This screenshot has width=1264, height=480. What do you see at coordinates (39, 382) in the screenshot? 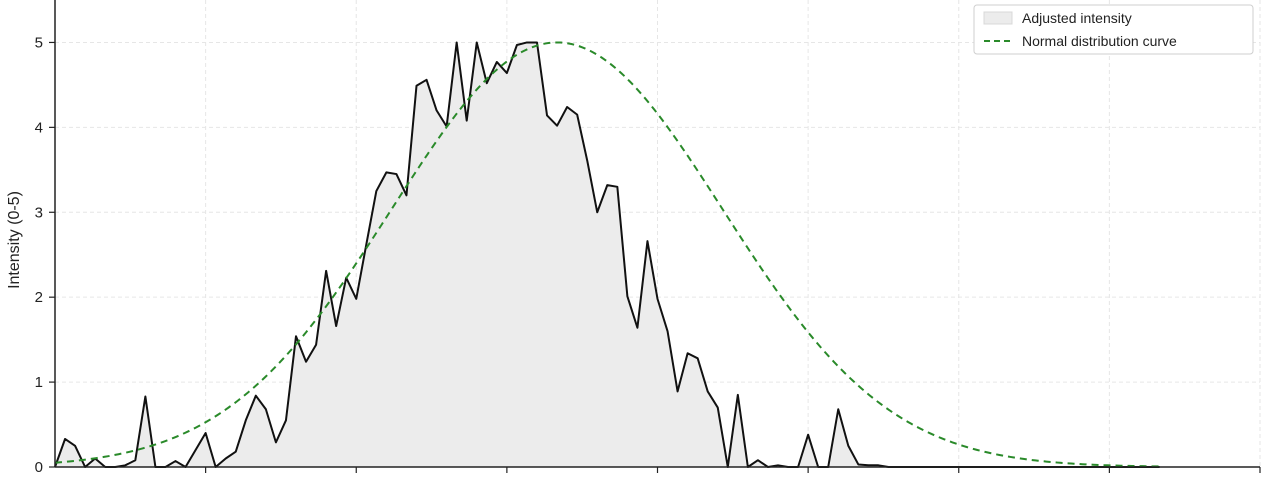
I see `y-tick-label: 1` at bounding box center [39, 382].